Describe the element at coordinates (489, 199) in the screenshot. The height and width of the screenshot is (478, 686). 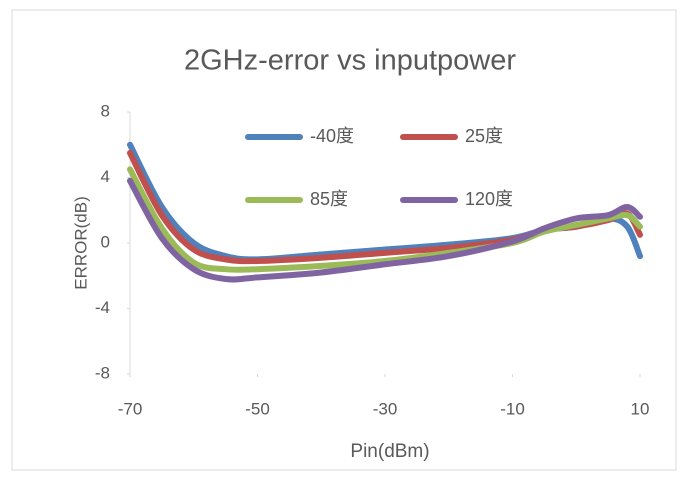
I see `legend-text: 120度` at that location.